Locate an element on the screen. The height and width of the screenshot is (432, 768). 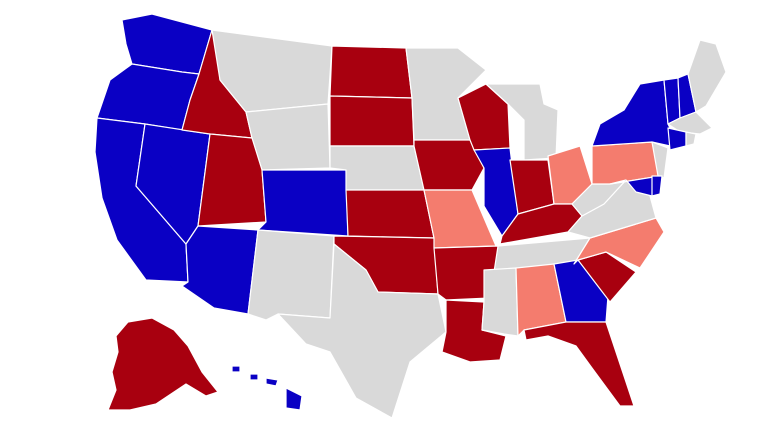
state-az is located at coordinates (220, 270).